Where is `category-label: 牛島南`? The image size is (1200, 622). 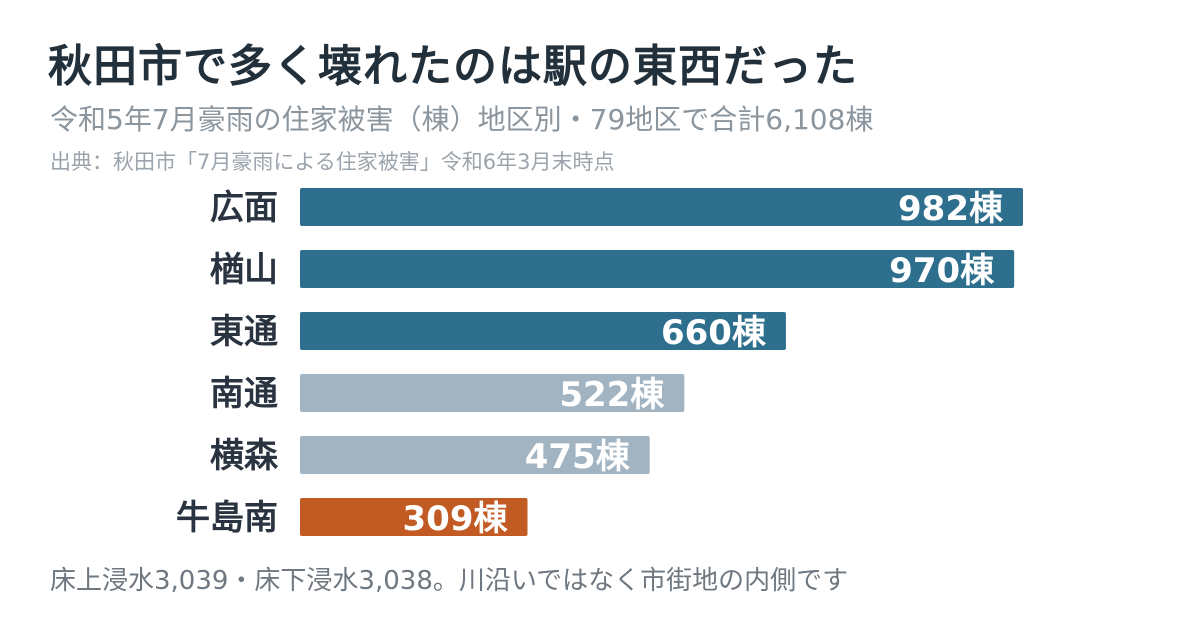 category-label: 牛島南 is located at coordinates (227, 518).